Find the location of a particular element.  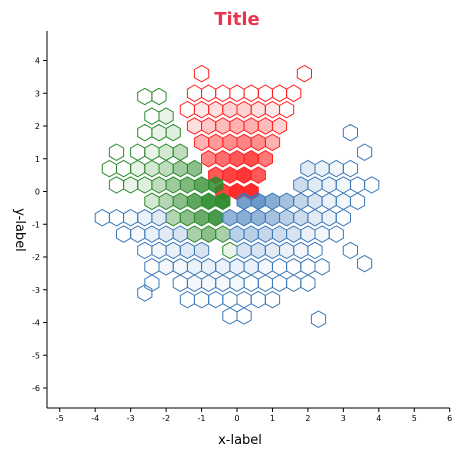

x-tick-label: 4 is located at coordinates (378, 418).